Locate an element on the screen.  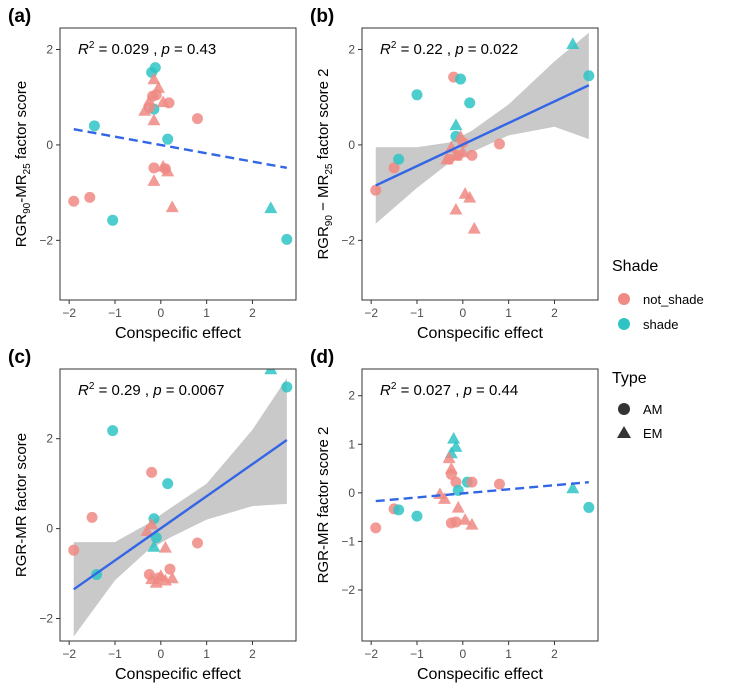
panel-b-stats-sq: 2 is located at coordinates (394, 45).